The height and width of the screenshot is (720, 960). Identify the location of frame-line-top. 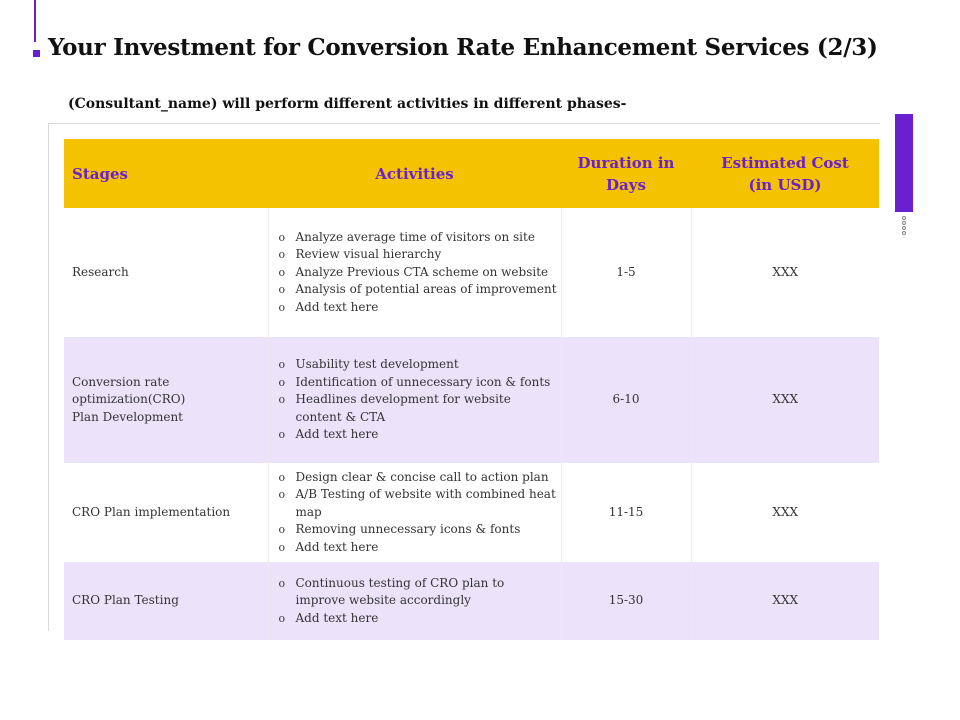
(464, 123).